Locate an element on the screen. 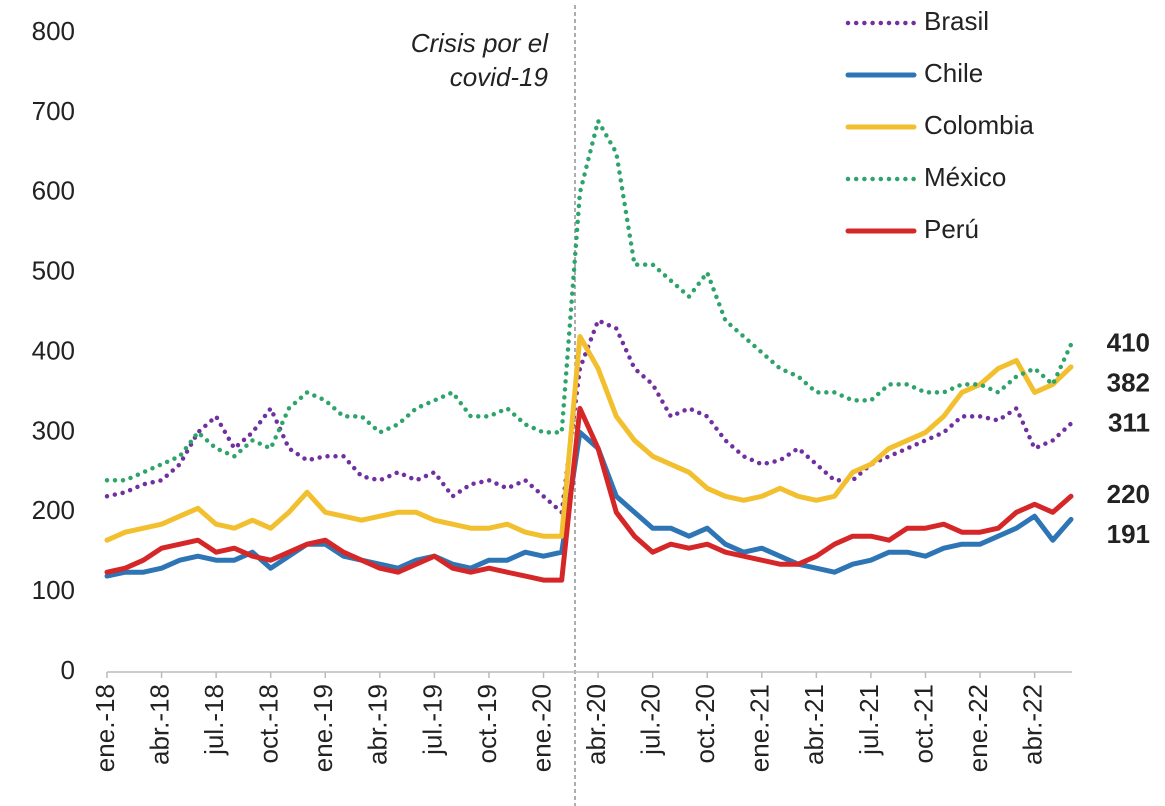 The height and width of the screenshot is (806, 1165). x-tick-label: jul.-21 is located at coordinates (869, 720).